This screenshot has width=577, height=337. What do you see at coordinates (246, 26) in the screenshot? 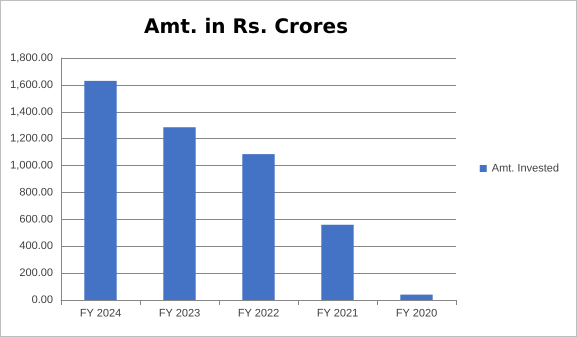
I see `chart-title: Amt. in Rs. Crores` at bounding box center [246, 26].